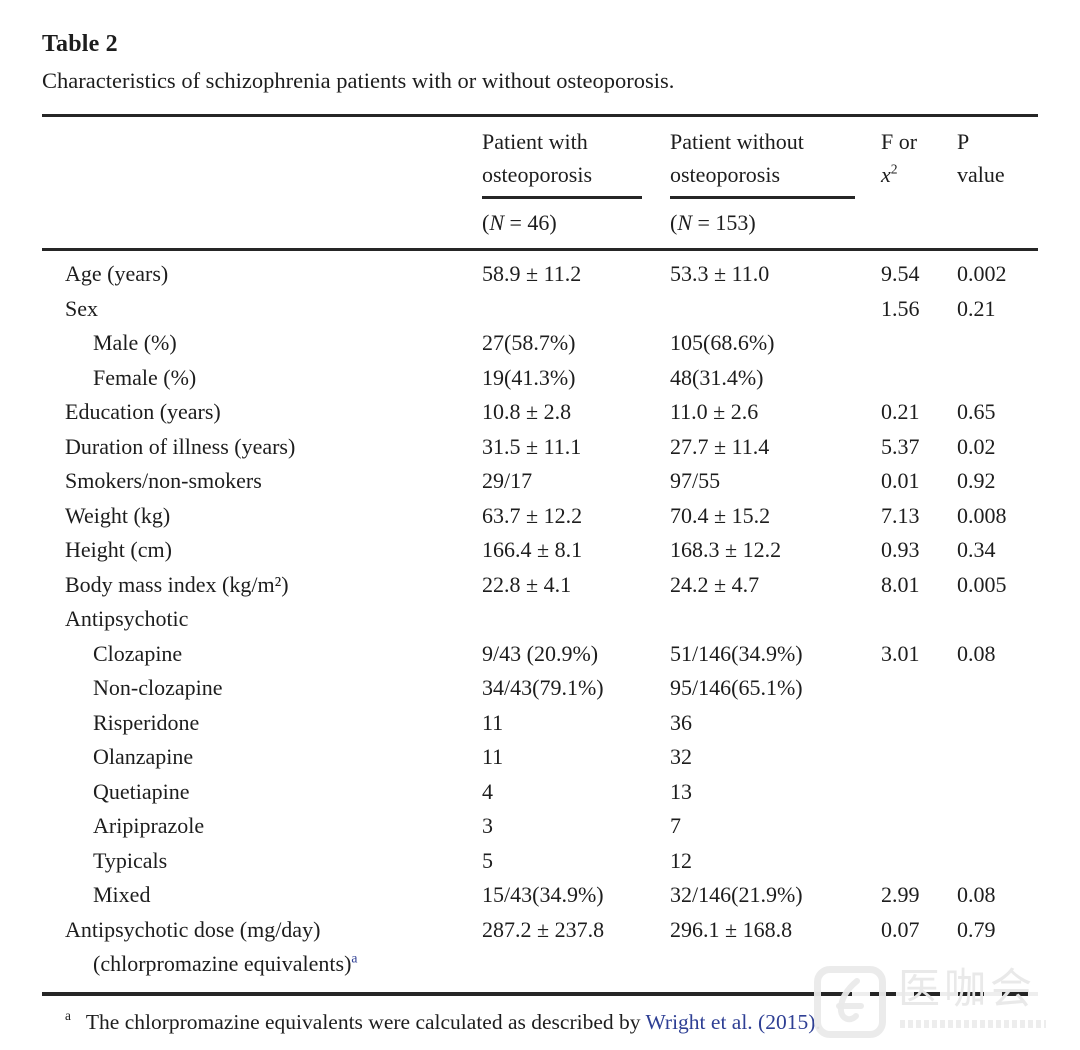  Describe the element at coordinates (149, 825) in the screenshot. I see `row-label: Aripiprazole` at that location.